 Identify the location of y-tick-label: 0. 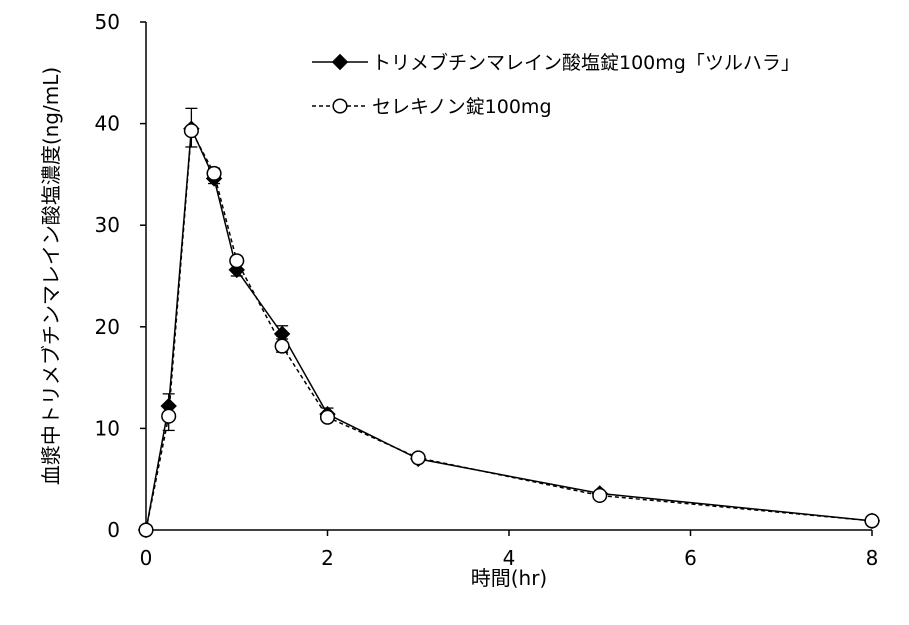
(113, 530).